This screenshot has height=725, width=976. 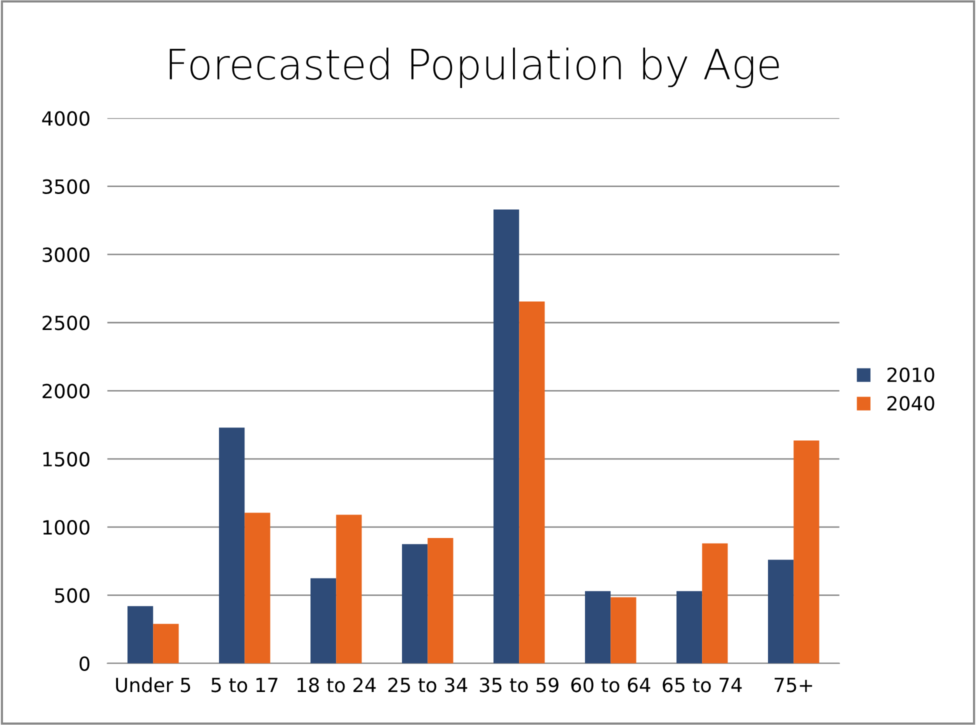 I want to click on y-tick-label: 500, so click(x=72, y=595).